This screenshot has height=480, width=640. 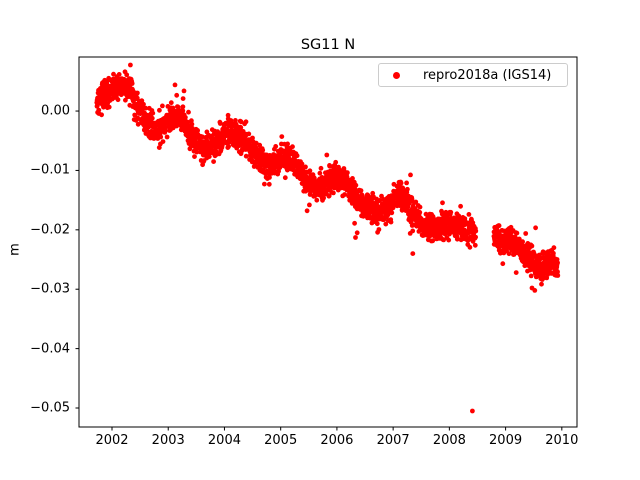 What do you see at coordinates (337, 440) in the screenshot?
I see `x-tick-label: 2006` at bounding box center [337, 440].